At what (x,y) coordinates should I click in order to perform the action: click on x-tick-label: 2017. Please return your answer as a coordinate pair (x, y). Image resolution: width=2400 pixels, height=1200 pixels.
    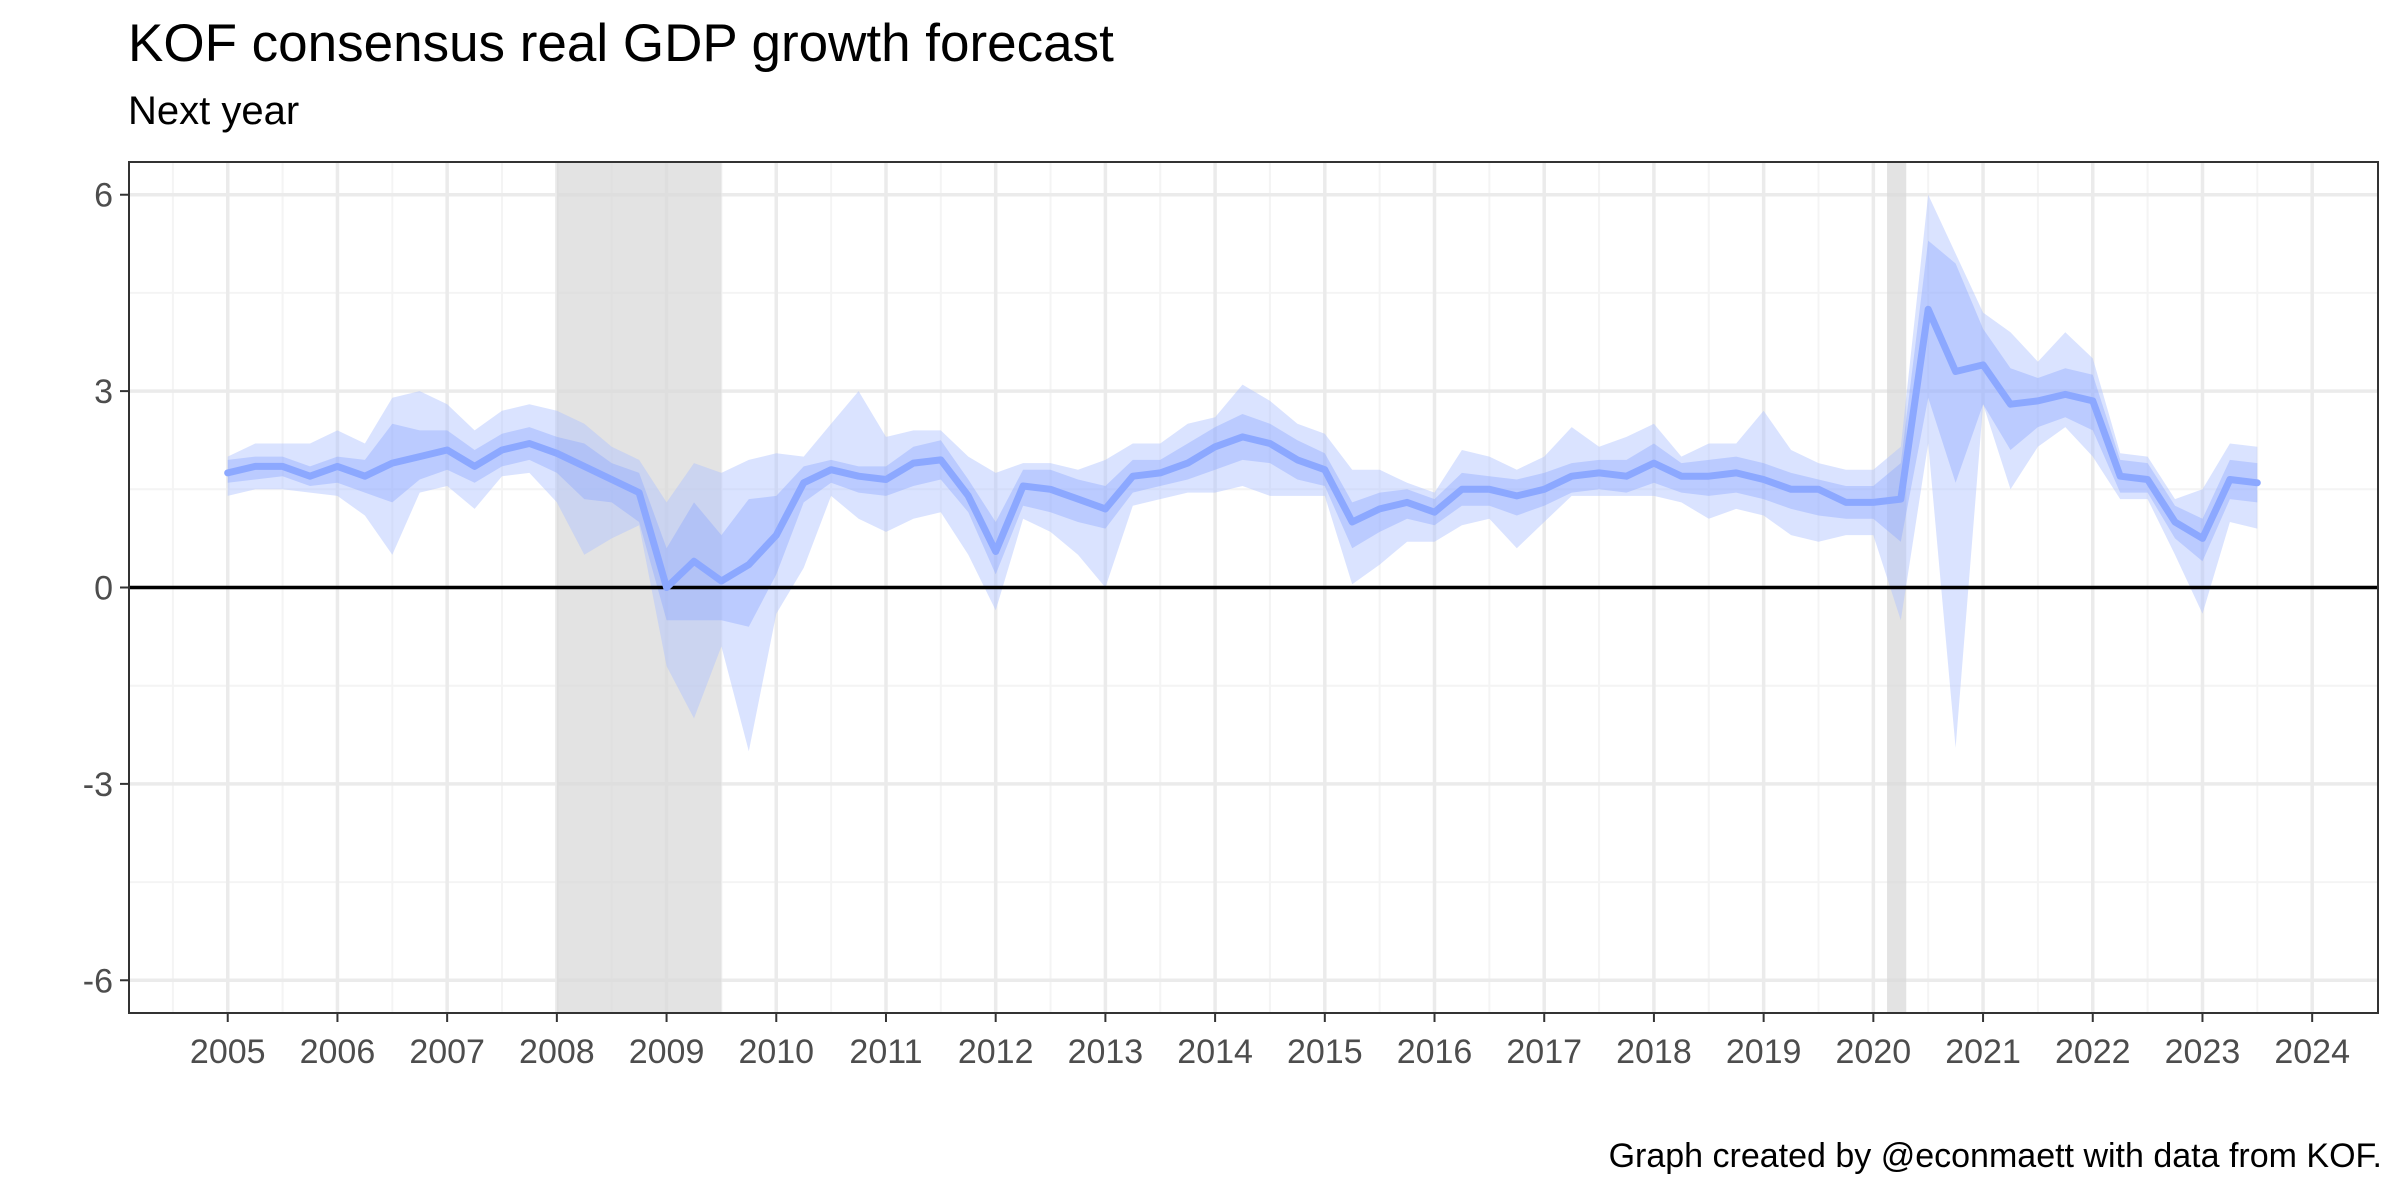
    Looking at the image, I should click on (1544, 1052).